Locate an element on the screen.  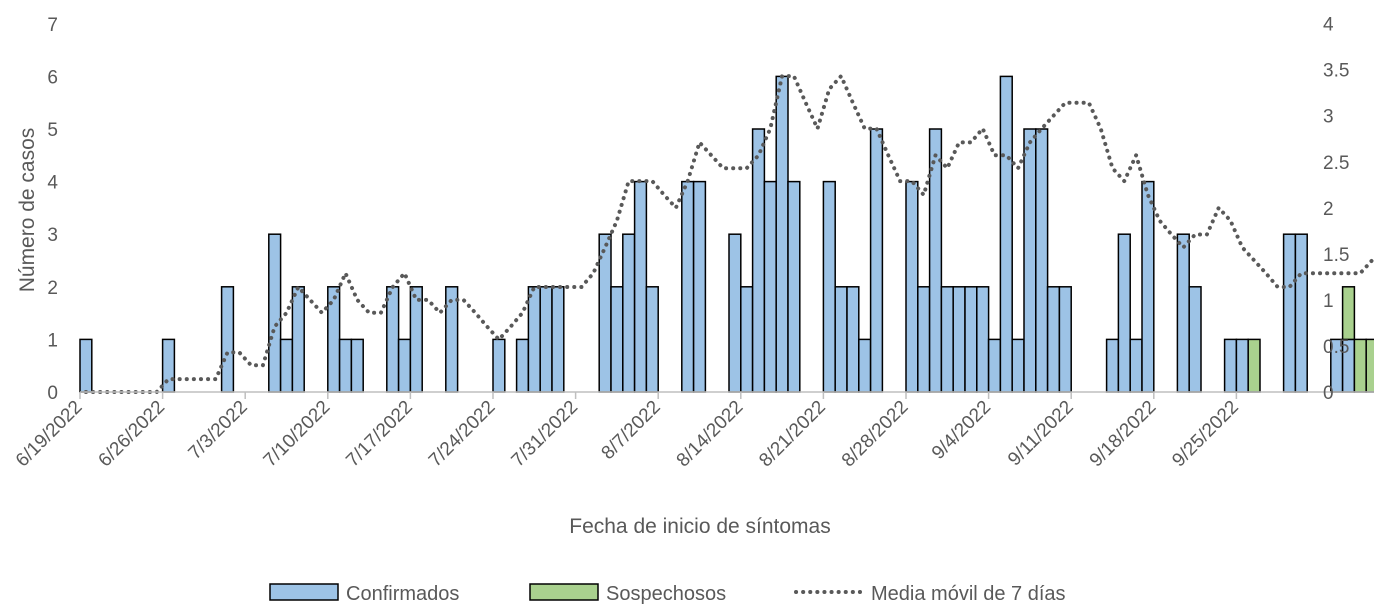
x-tick-label: 7/24/2022 is located at coordinates (462, 434).